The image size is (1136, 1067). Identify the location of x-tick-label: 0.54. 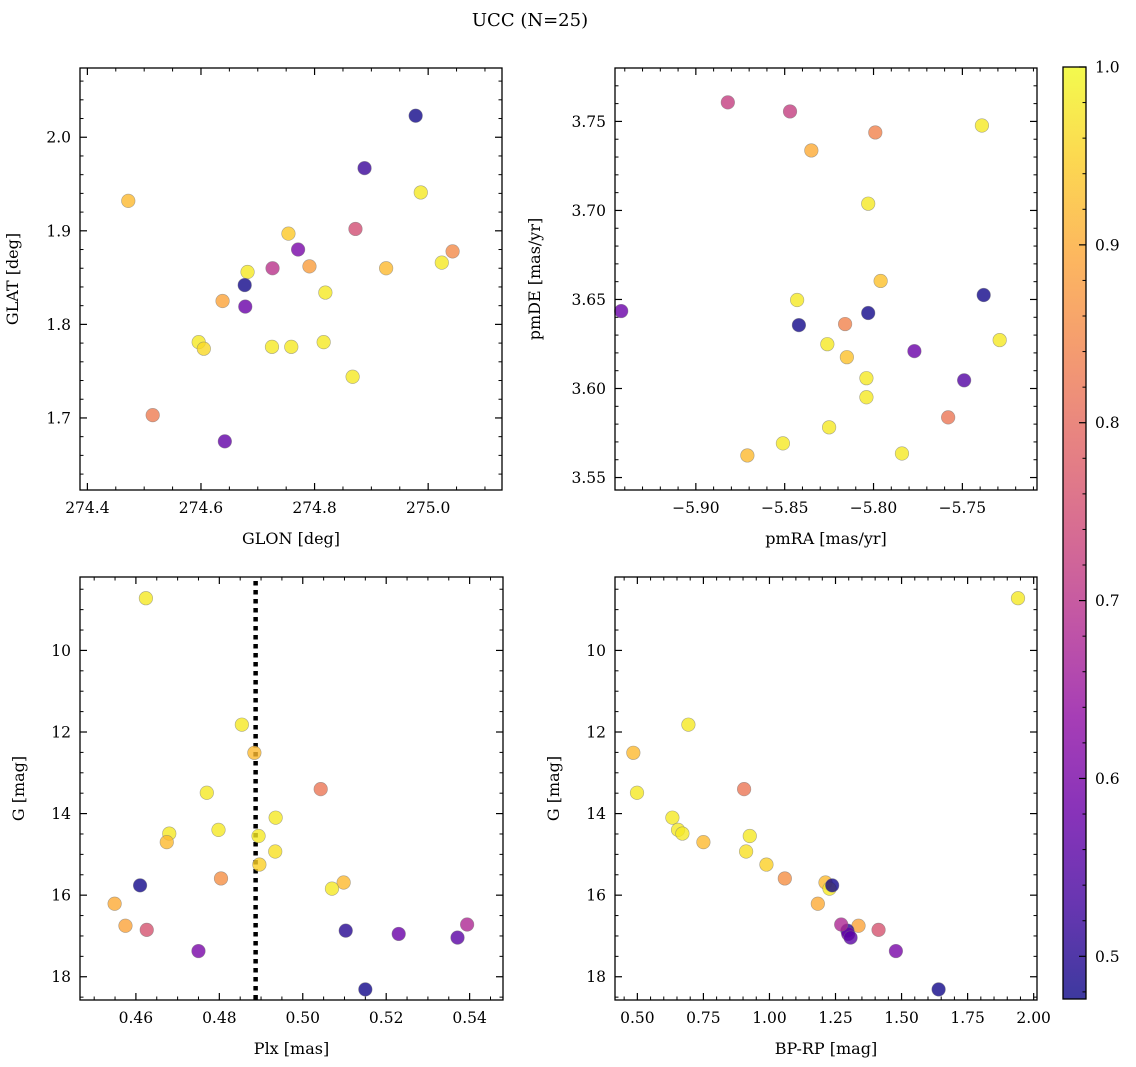
(469, 1018).